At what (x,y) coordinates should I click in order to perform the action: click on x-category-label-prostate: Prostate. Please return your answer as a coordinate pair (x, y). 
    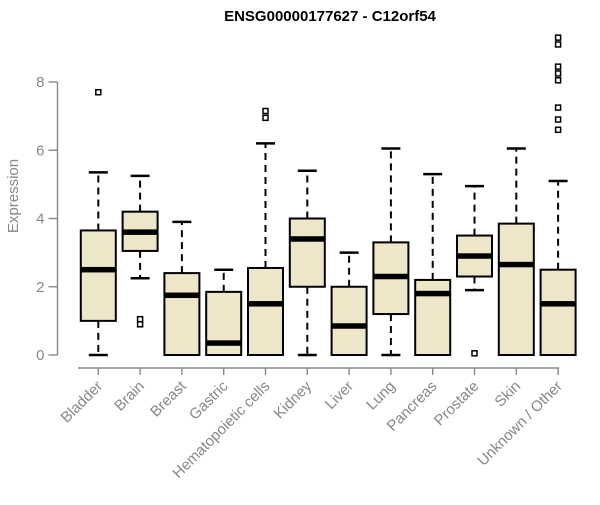
    Looking at the image, I should click on (457, 404).